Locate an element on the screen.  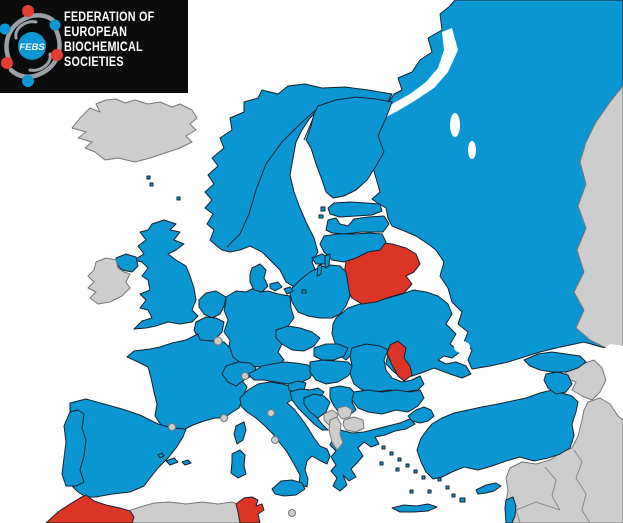
microstate-malta is located at coordinates (292, 513).